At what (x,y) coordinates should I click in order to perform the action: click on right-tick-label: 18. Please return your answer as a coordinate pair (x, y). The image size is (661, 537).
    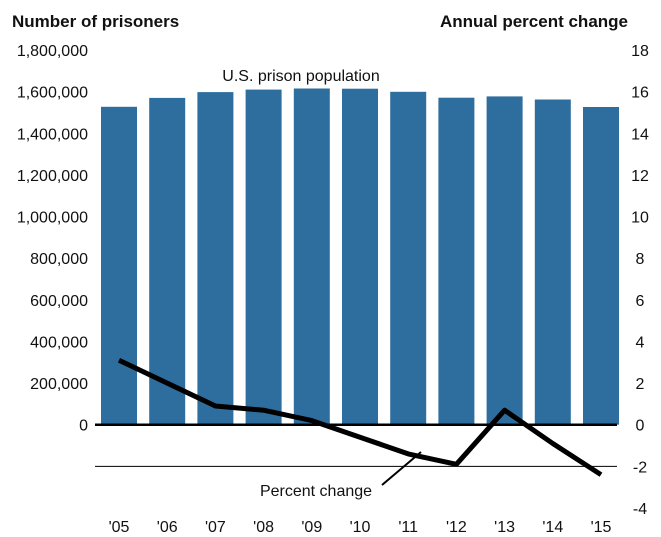
    Looking at the image, I should click on (640, 51).